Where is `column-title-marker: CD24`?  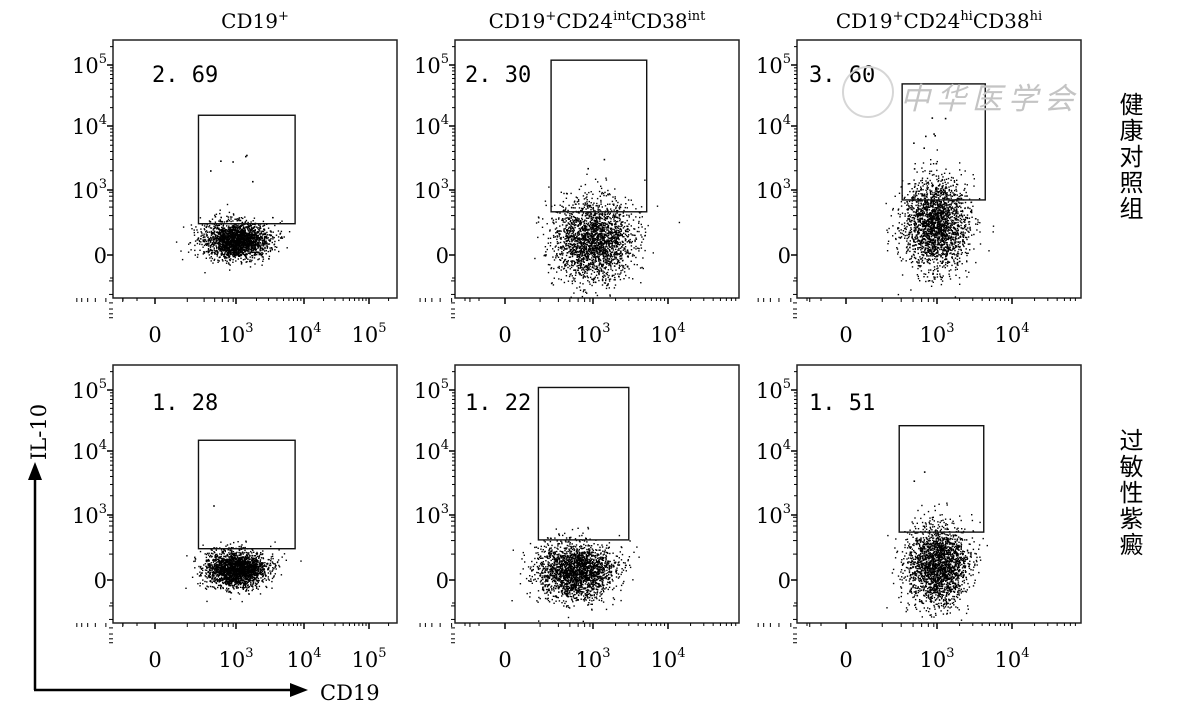
column-title-marker: CD24 is located at coordinates (932, 21).